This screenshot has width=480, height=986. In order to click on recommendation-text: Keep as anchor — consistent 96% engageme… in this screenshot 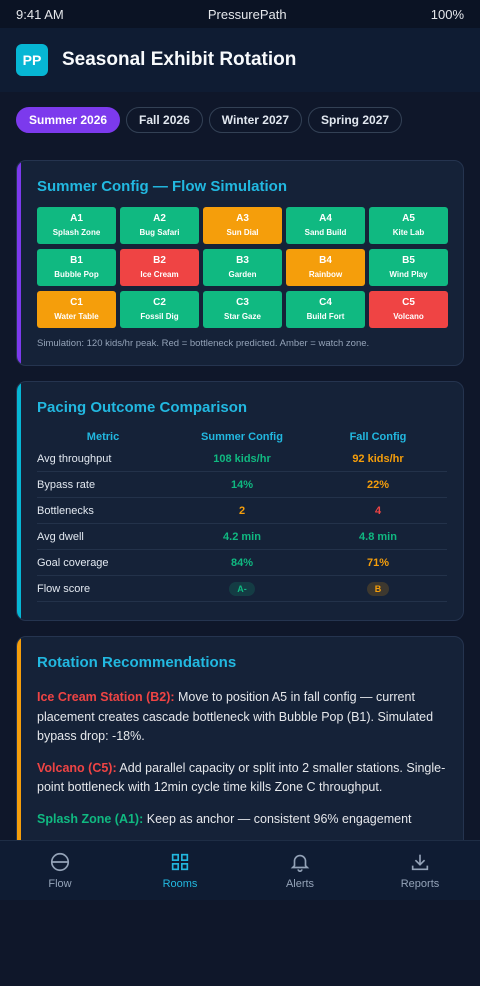, I will do `click(277, 818)`.